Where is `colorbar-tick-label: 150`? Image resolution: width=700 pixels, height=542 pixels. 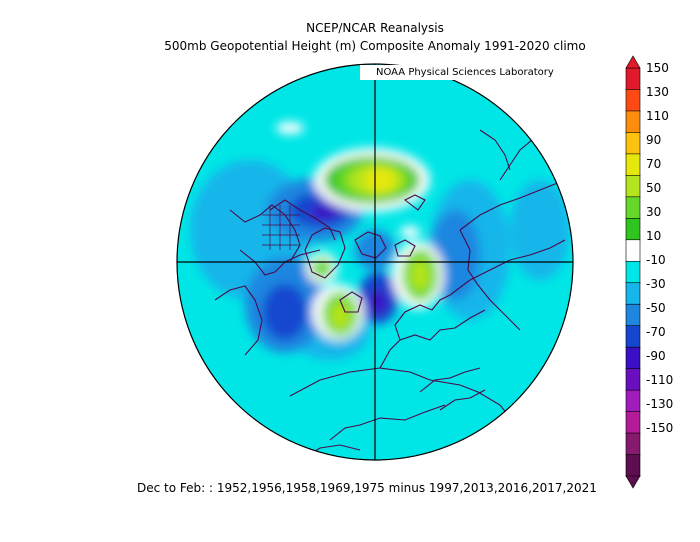 colorbar-tick-label: 150 is located at coordinates (657, 68).